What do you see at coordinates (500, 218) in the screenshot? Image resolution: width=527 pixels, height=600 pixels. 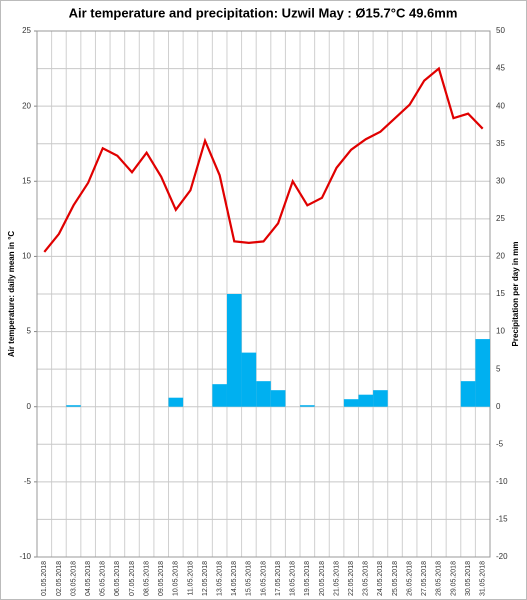 I see `y2-tick-label: 25` at bounding box center [500, 218].